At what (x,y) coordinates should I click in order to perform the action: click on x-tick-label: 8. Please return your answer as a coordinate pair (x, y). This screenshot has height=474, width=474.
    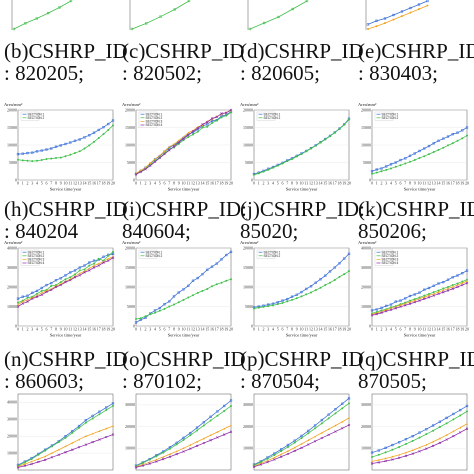
    Looking at the image, I should click on (292, 183).